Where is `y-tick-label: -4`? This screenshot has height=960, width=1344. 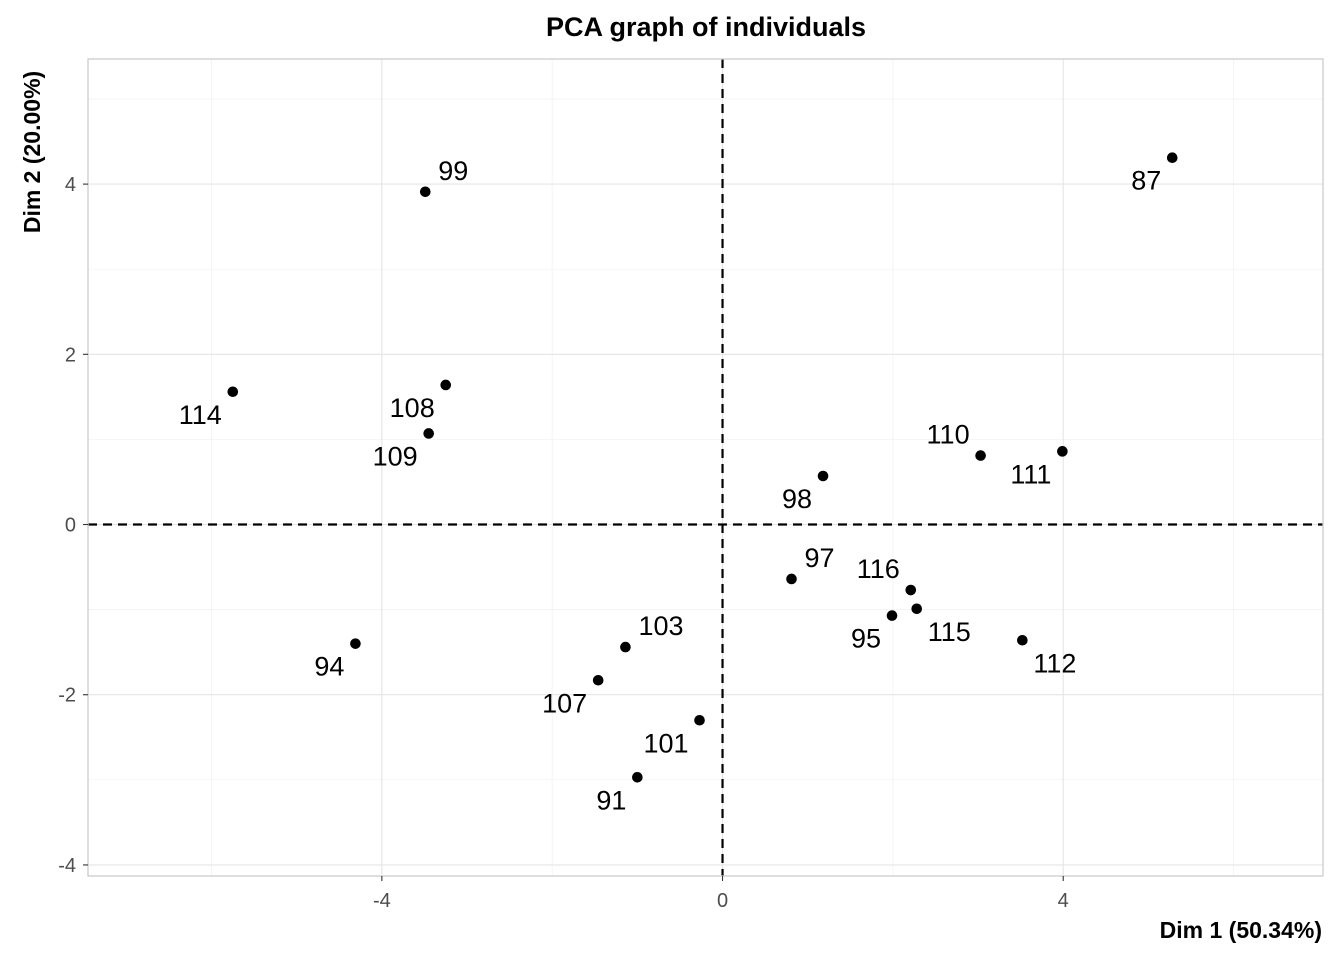
y-tick-label: -4 is located at coordinates (67, 866).